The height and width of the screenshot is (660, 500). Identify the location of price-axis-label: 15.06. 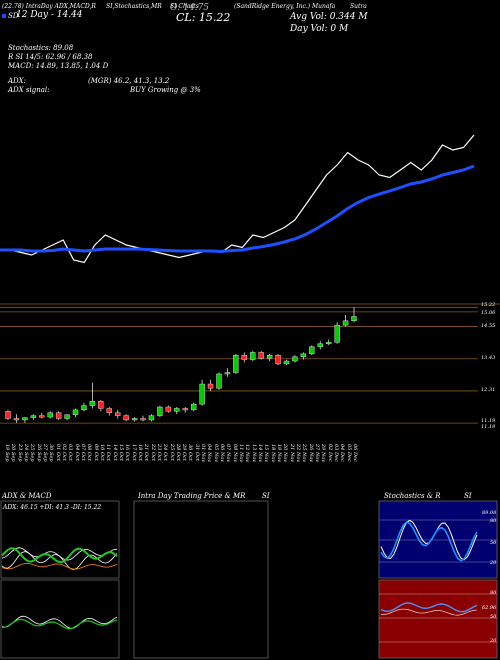
(488, 312).